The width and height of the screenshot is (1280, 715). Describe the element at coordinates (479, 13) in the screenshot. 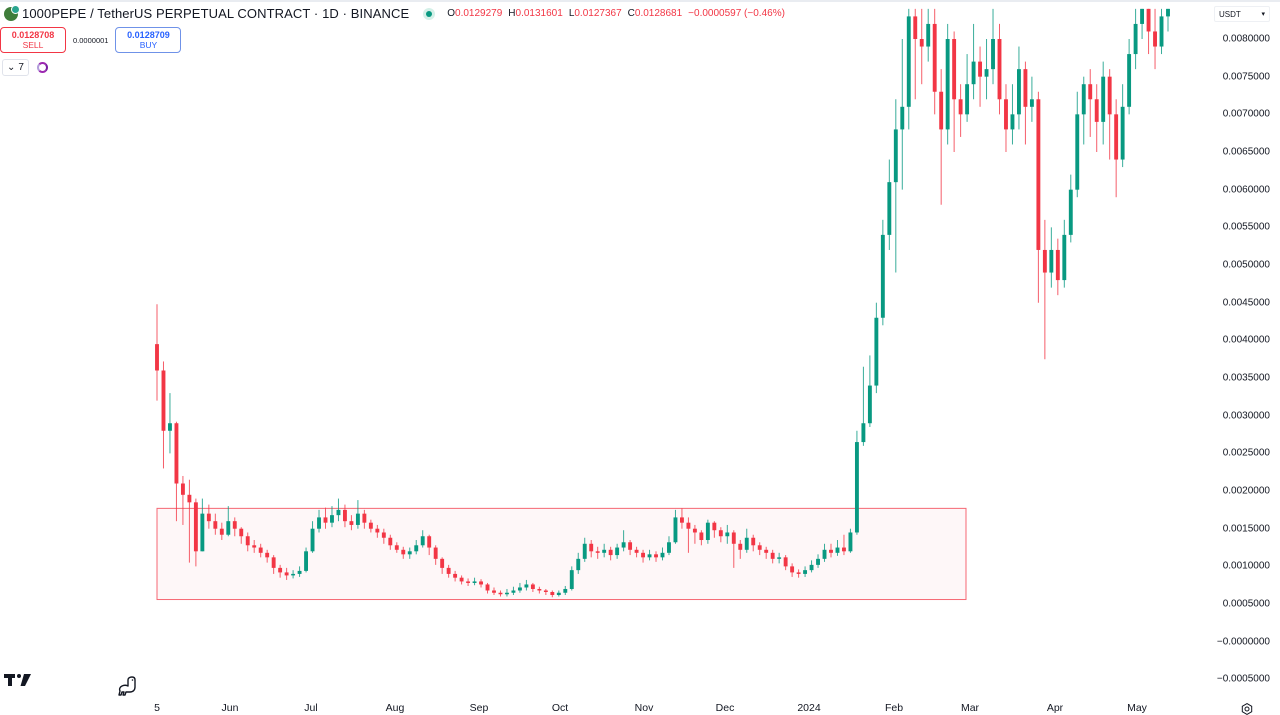

I see `open-value: 0.0129279` at that location.